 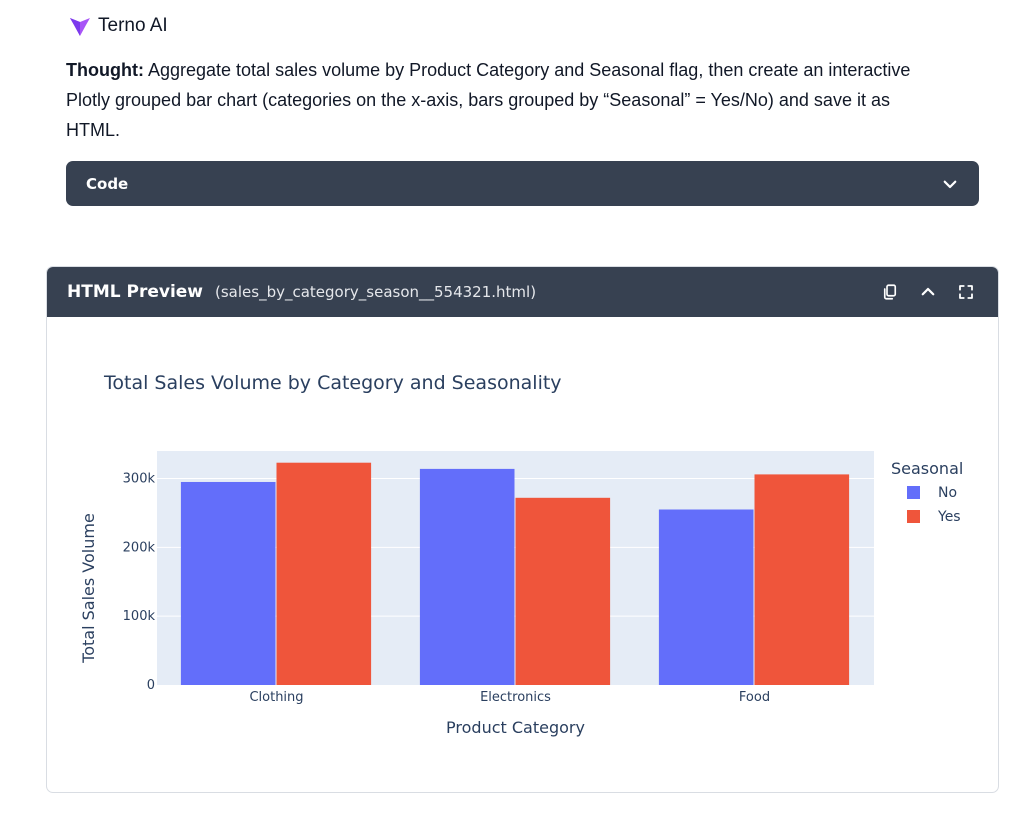 I want to click on code-panel-label: Code, so click(x=107, y=183).